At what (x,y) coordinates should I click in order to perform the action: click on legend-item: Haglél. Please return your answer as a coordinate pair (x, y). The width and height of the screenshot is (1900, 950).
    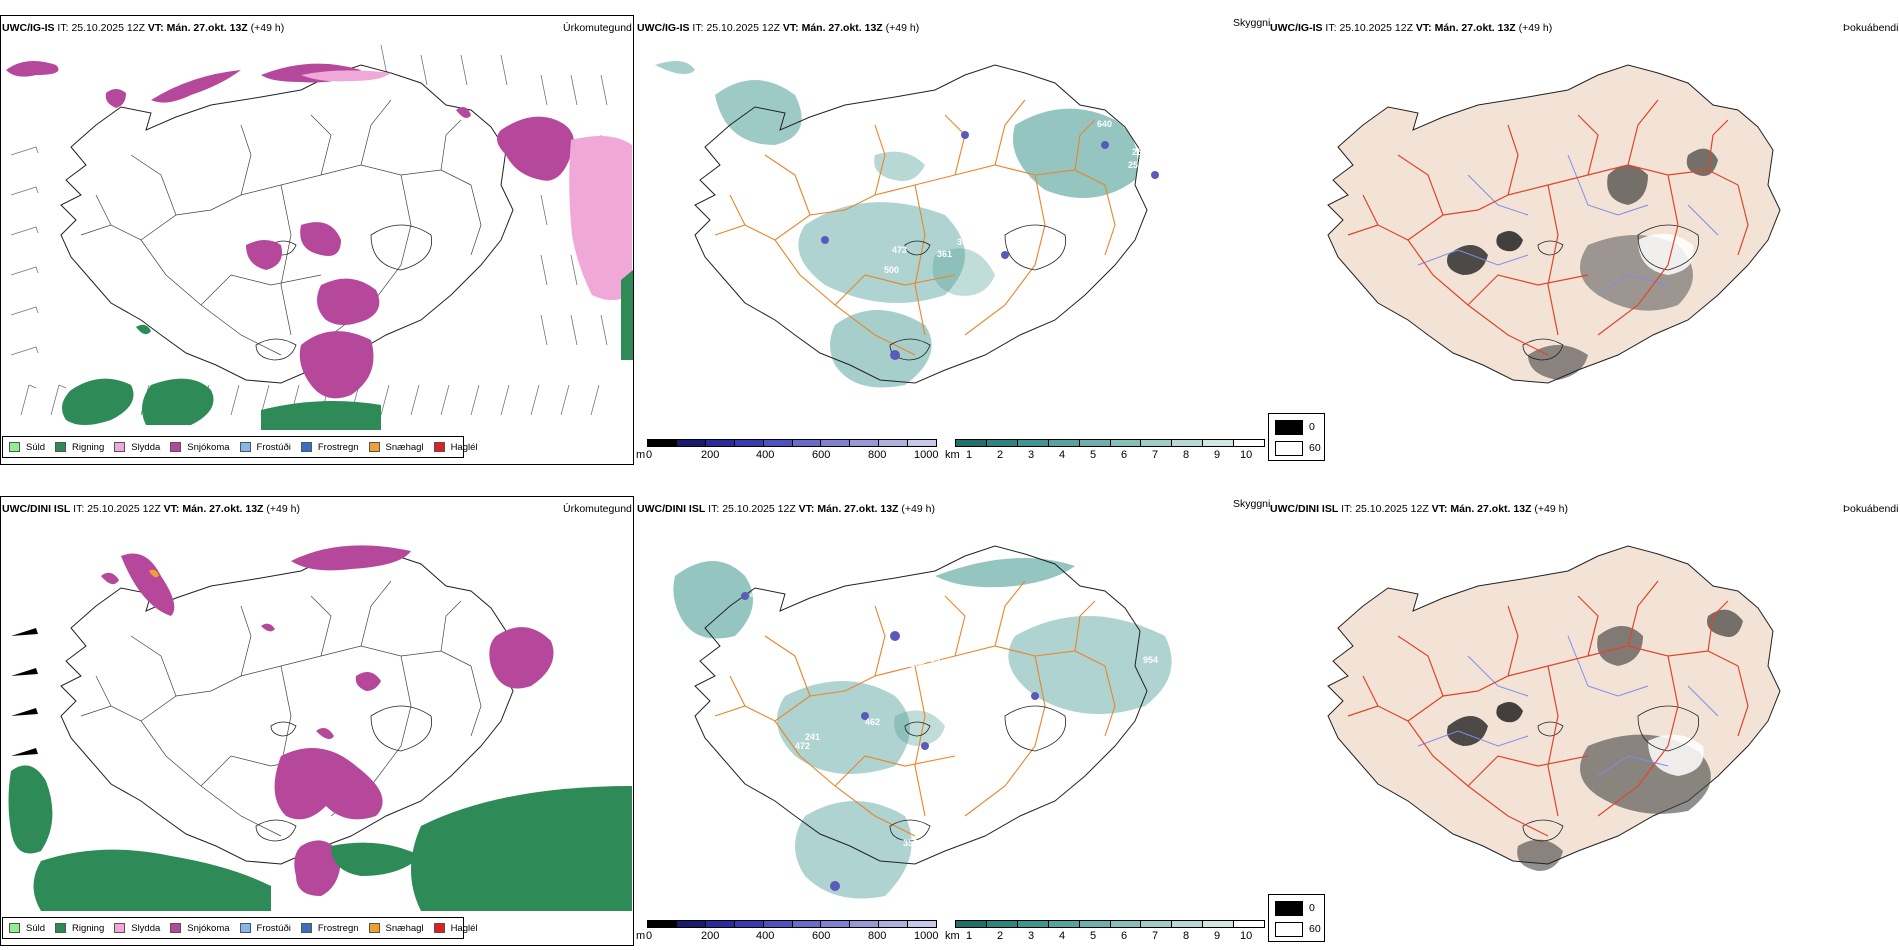
    Looking at the image, I should click on (455, 447).